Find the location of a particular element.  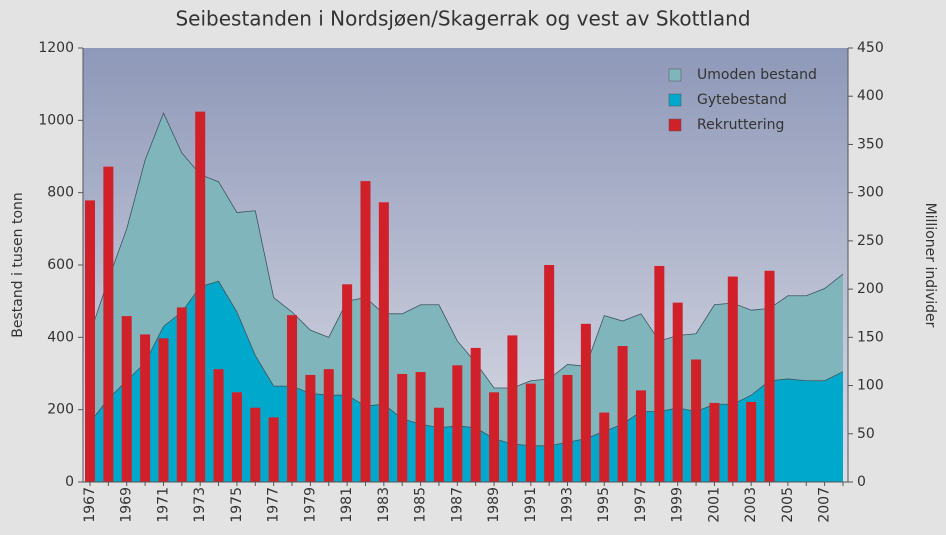

x-tick-label: 1995 is located at coordinates (604, 505).